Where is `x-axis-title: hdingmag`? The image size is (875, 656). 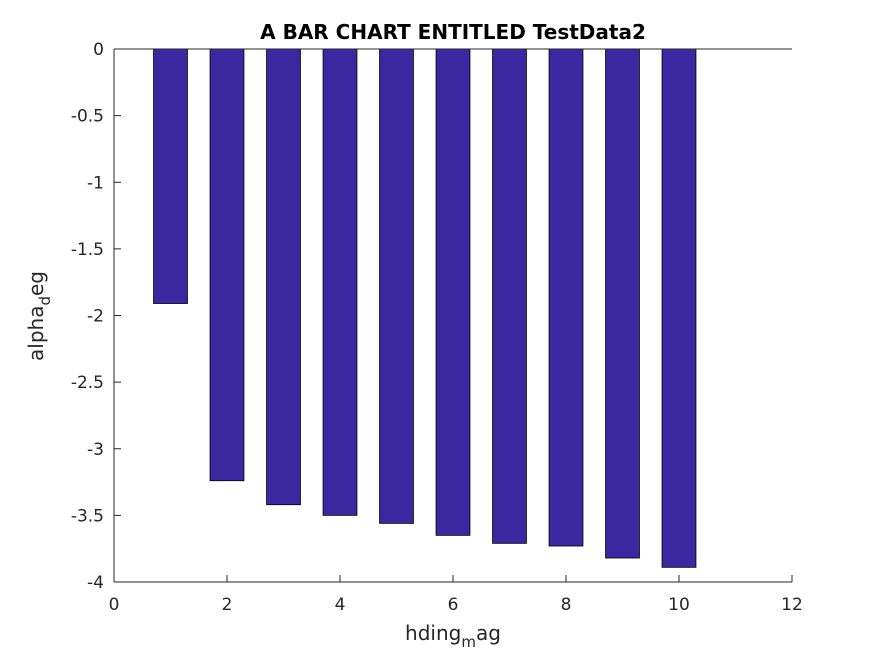
x-axis-title: hdingmag is located at coordinates (453, 636).